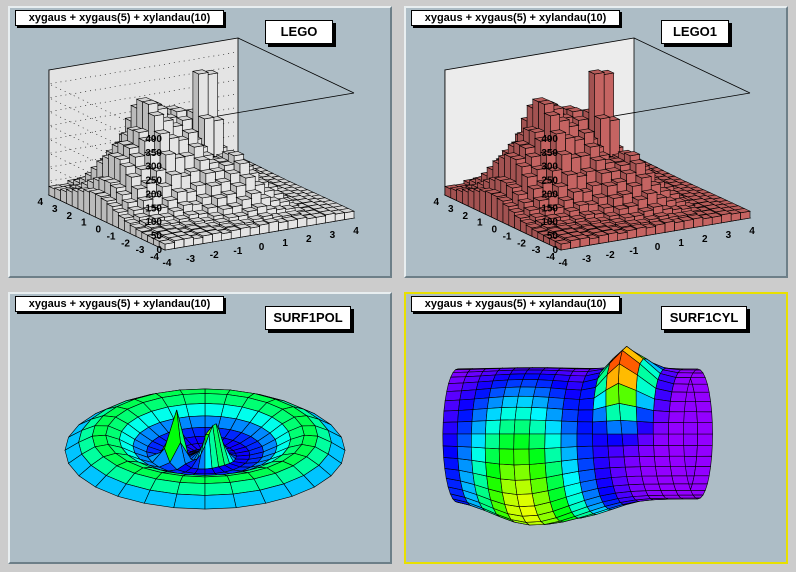 The image size is (796, 572). Describe the element at coordinates (704, 318) in the screenshot. I see `draw-option-label: SURF1CYL` at that location.